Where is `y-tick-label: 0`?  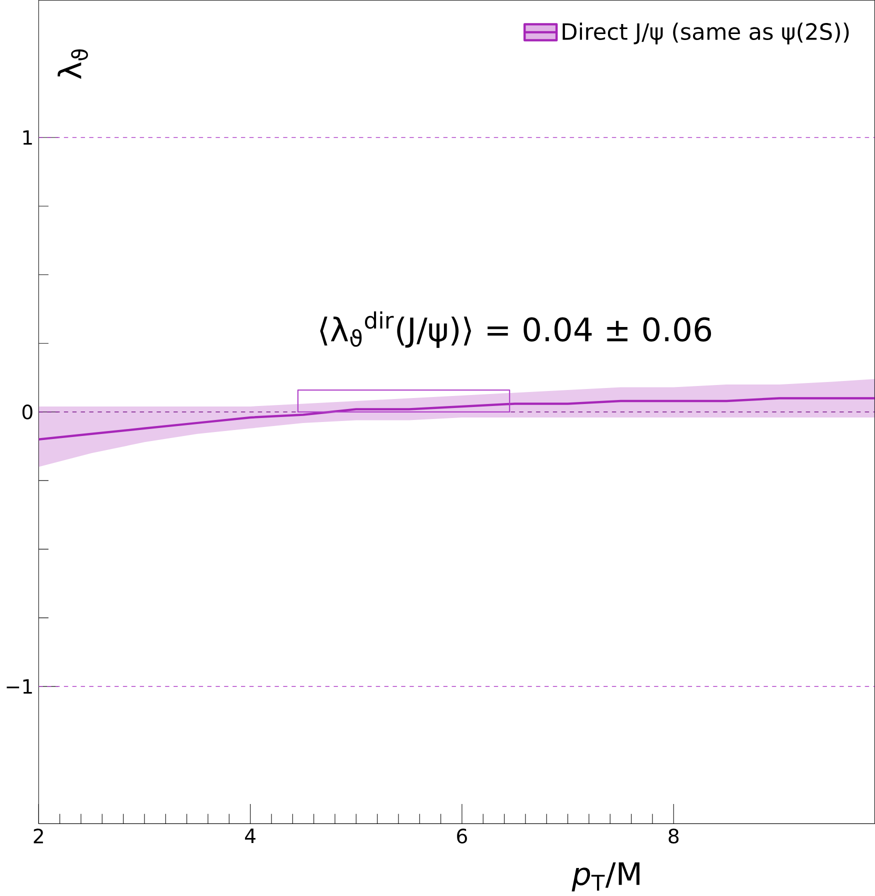 y-tick-label: 0 is located at coordinates (27, 412).